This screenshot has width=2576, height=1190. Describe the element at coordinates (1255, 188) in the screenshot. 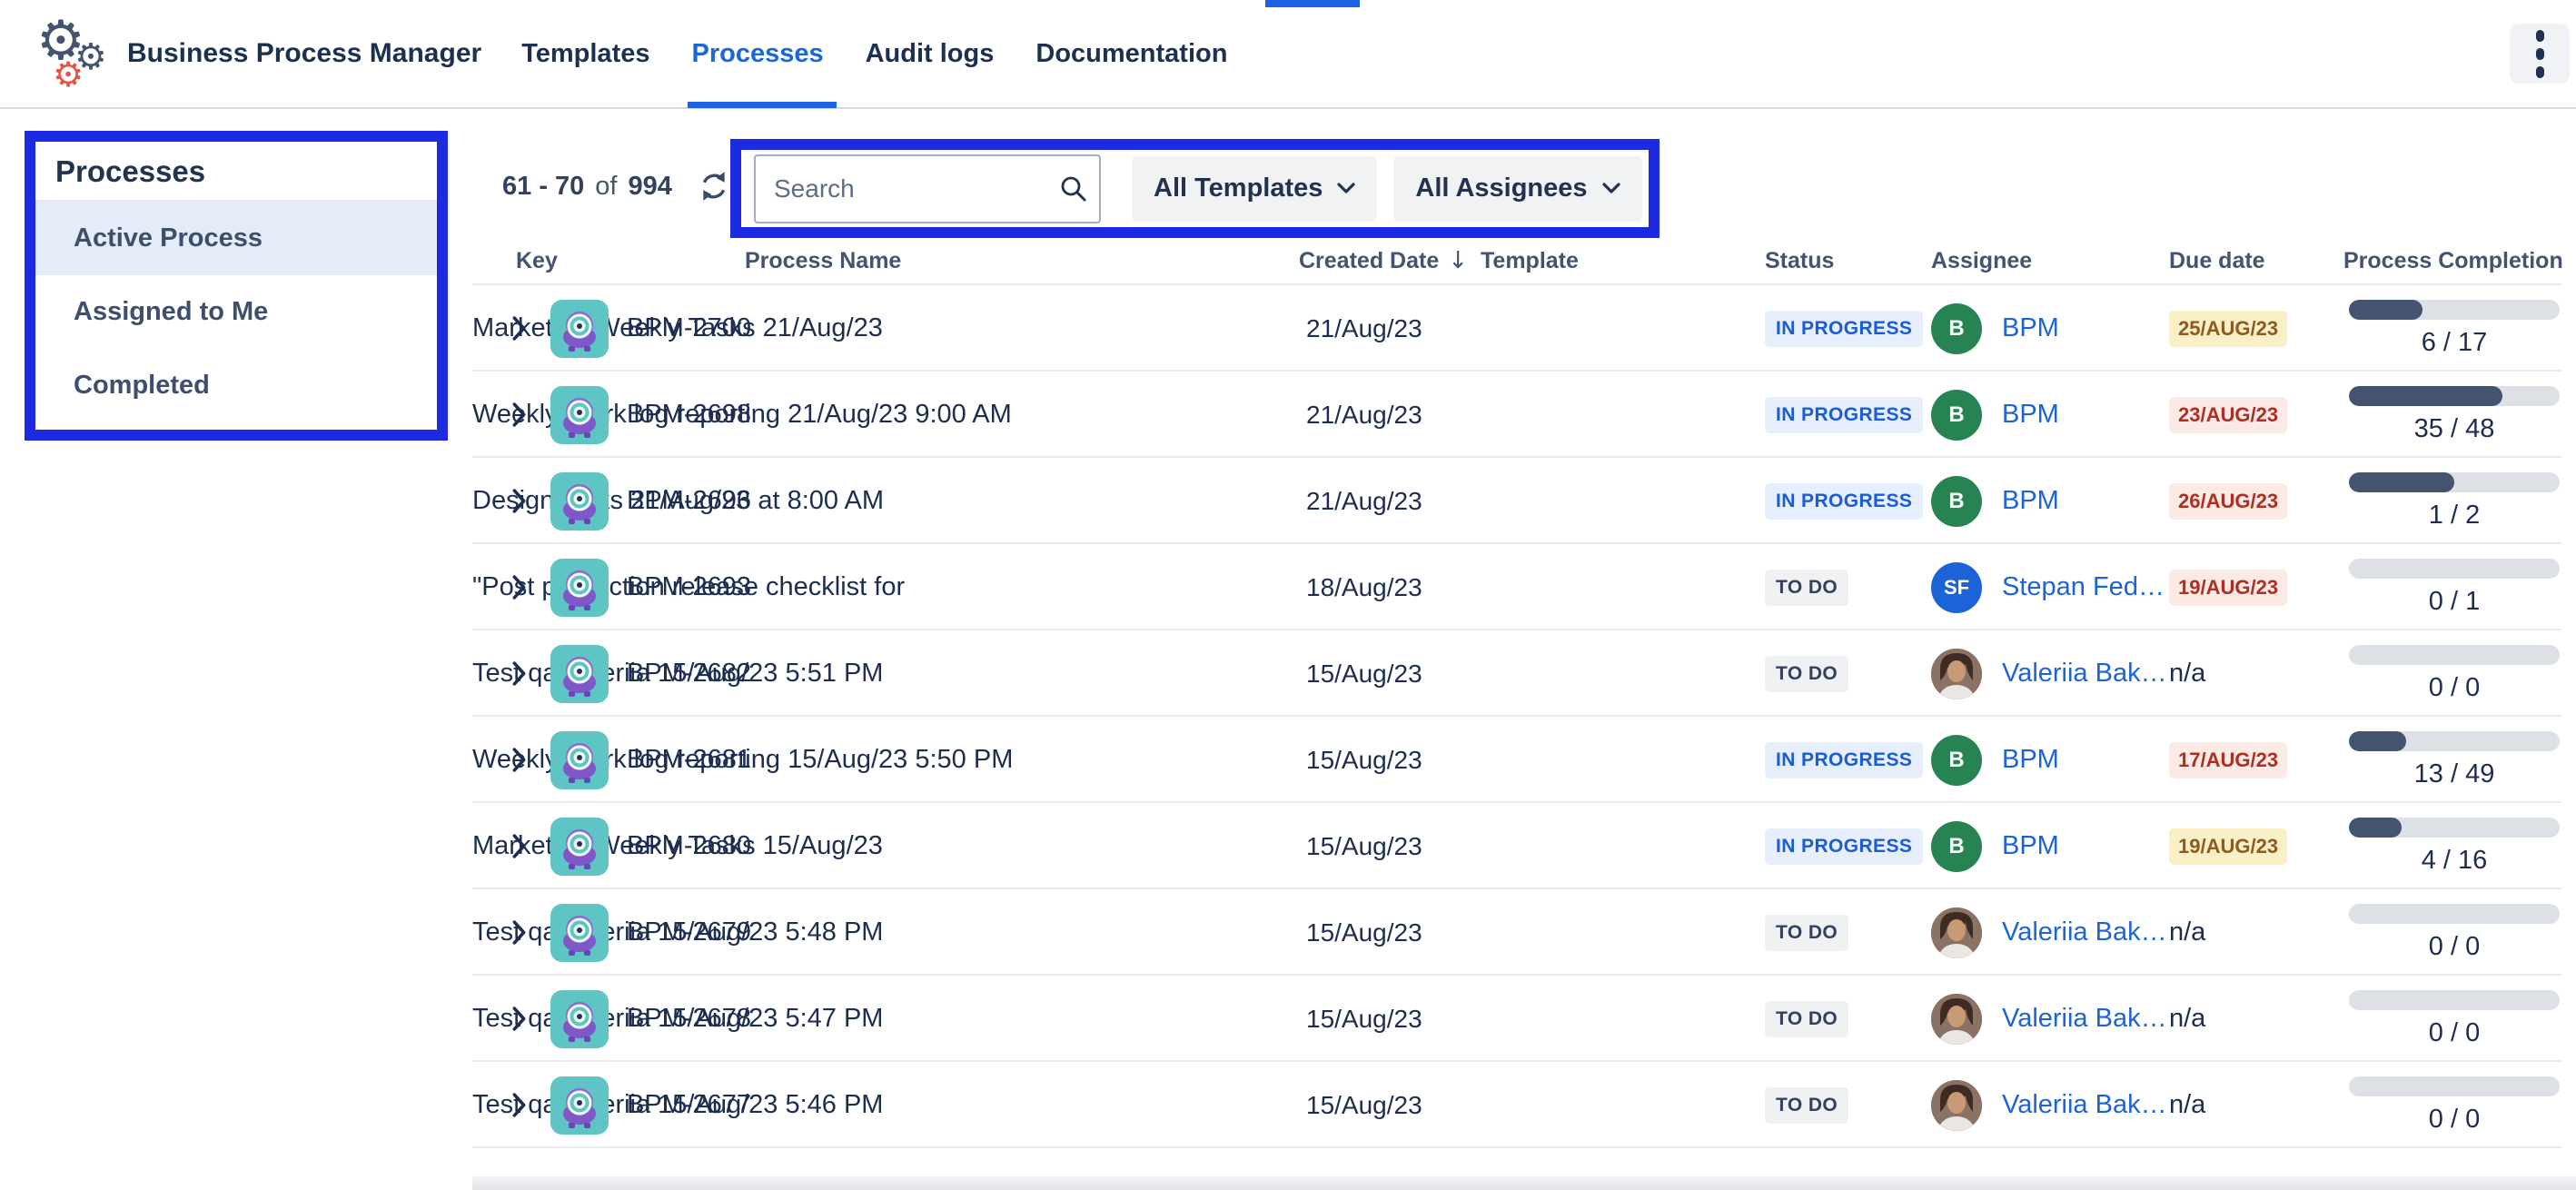

I see `all-templates-dropdown: All Templates` at that location.